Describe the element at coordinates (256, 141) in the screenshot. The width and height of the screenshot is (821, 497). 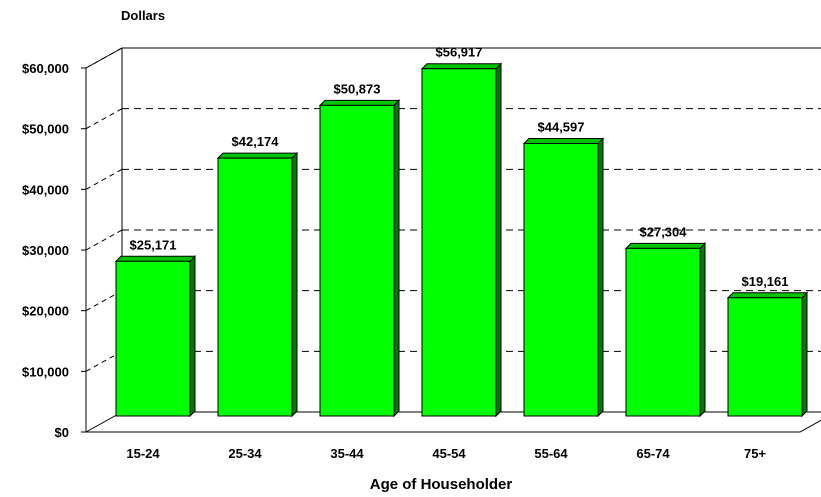
I see `data-label: $42,174` at that location.